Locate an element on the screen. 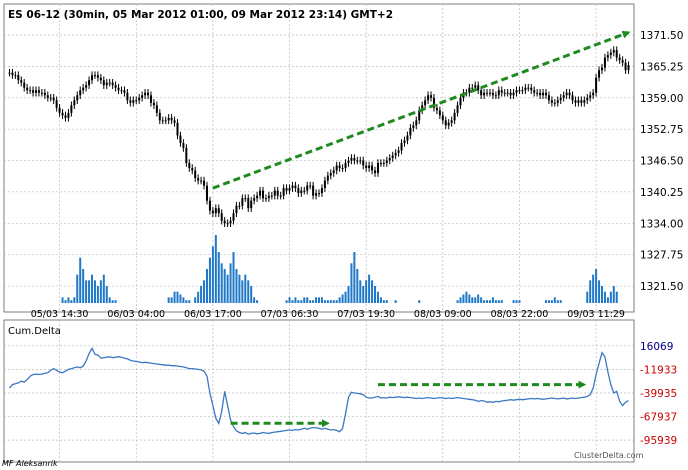  volume-bars is located at coordinates (339, 269).